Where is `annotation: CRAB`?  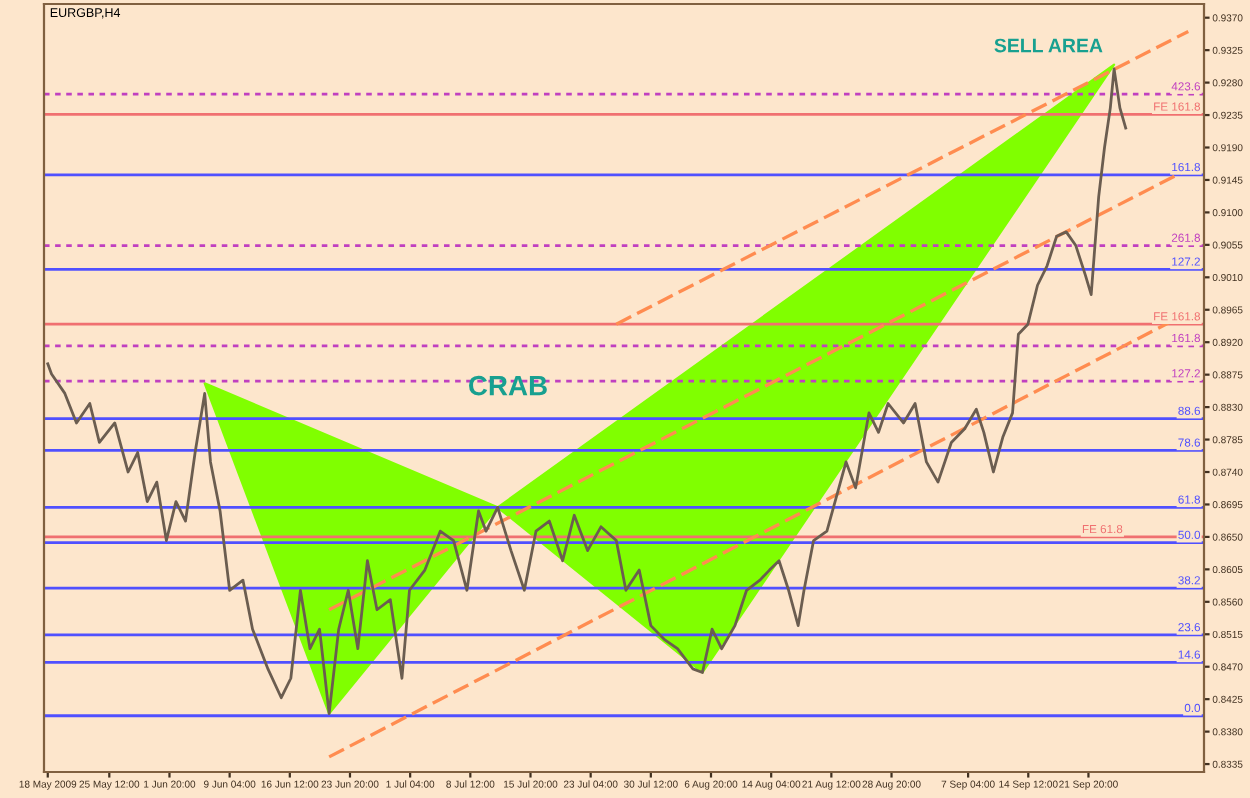
annotation: CRAB is located at coordinates (508, 385).